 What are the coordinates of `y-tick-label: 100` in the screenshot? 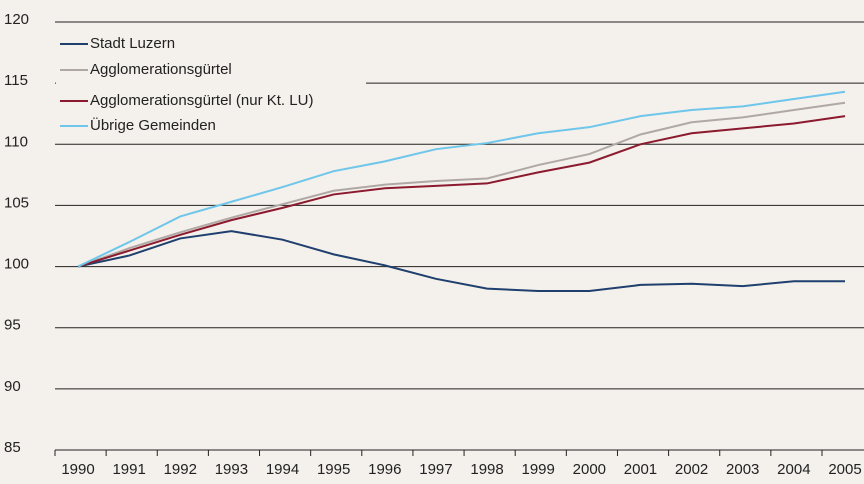 It's located at (16, 264).